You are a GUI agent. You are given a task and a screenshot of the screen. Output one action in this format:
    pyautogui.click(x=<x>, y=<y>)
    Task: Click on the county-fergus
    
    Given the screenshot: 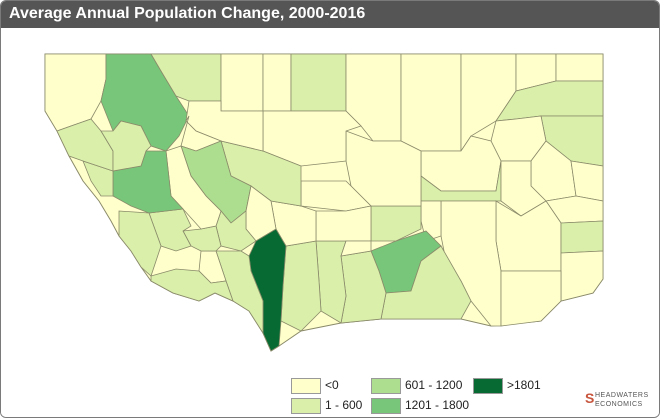 What is the action you would take?
    pyautogui.click(x=383, y=168)
    